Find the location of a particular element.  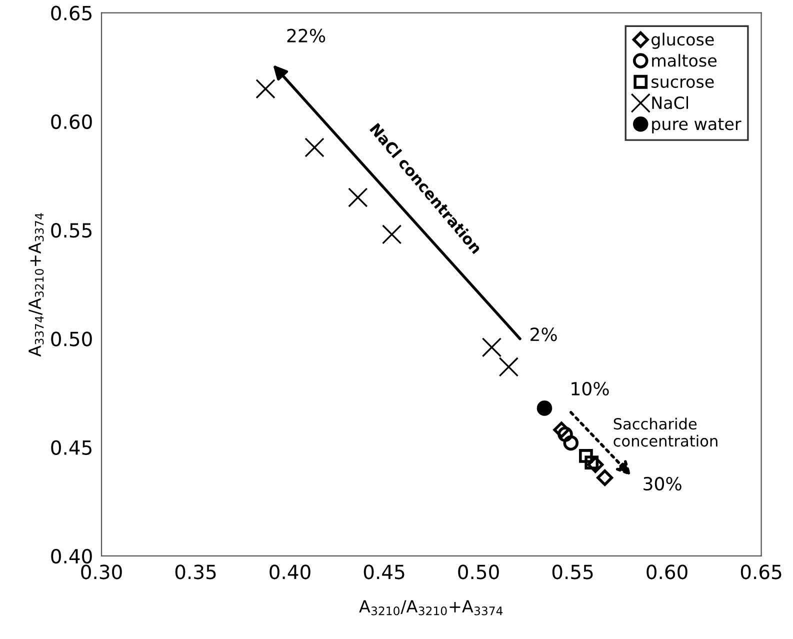

legend-label: sucrose is located at coordinates (683, 83).